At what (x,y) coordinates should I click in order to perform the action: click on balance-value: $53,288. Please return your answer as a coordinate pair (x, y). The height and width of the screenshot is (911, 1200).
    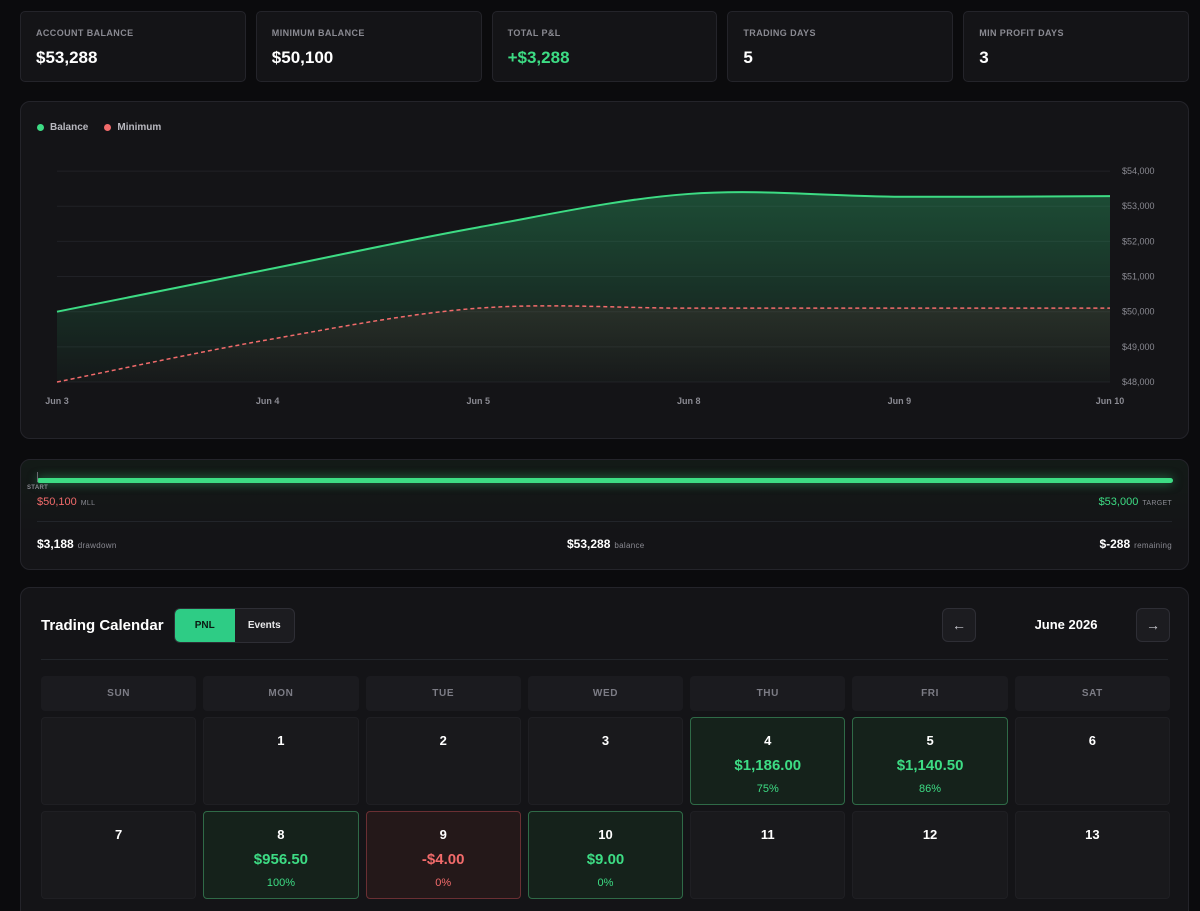
    Looking at the image, I should click on (589, 544).